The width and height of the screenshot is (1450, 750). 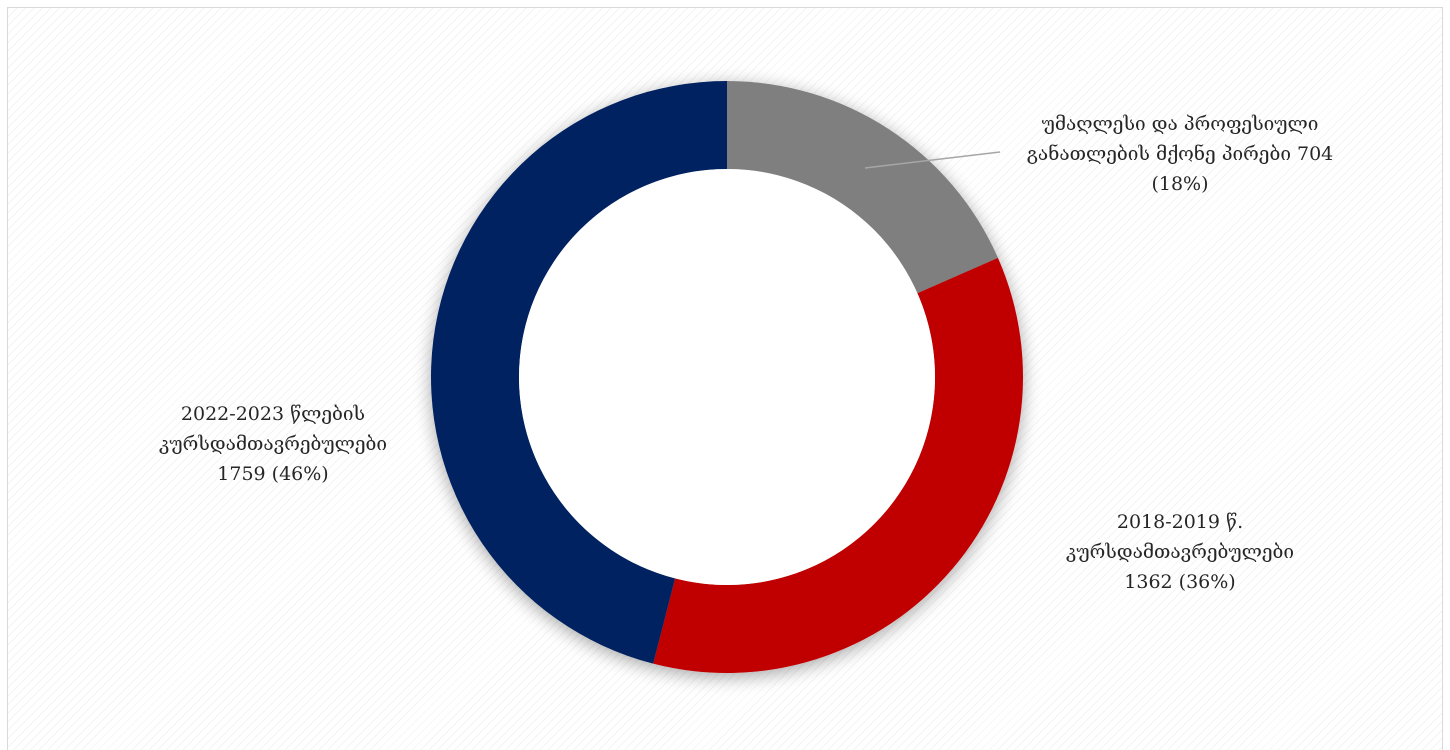 What do you see at coordinates (1179, 184) in the screenshot?
I see `slice-label-line: (18%)` at bounding box center [1179, 184].